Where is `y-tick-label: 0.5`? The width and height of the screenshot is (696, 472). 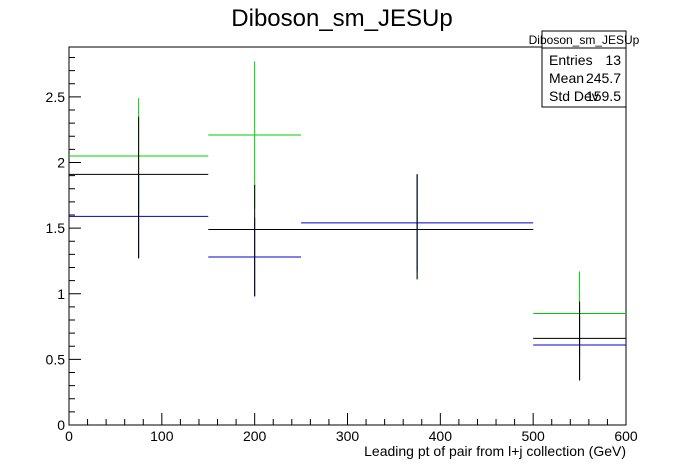 y-tick-label: 0.5 is located at coordinates (56, 359).